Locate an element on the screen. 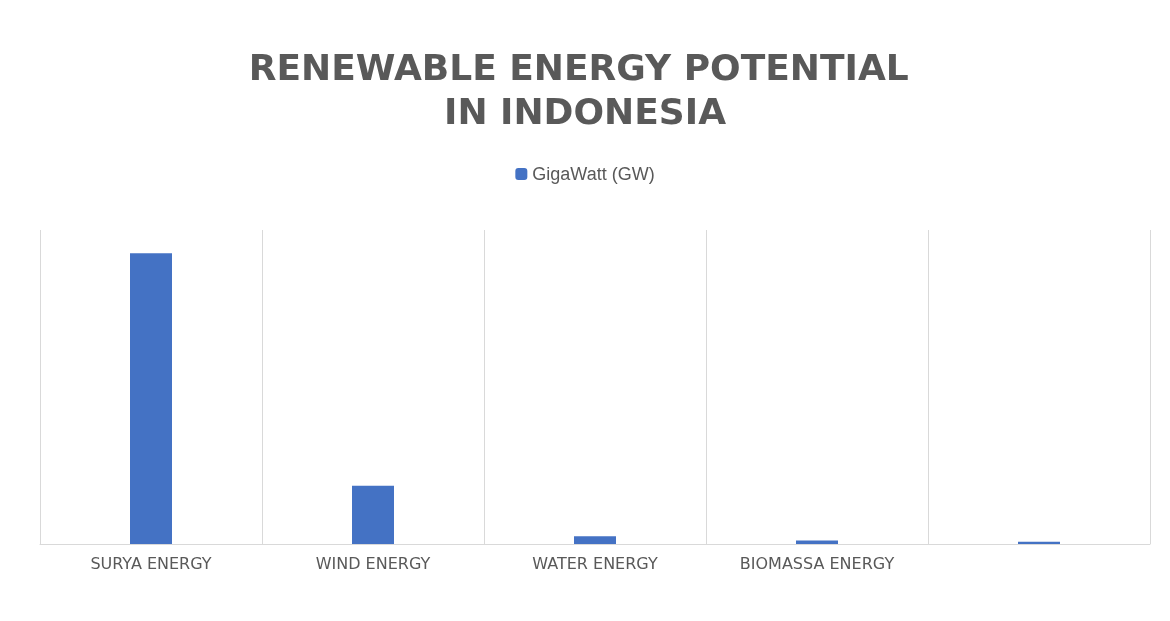 The width and height of the screenshot is (1170, 621). x-tick-label: WIND ENERGY is located at coordinates (373, 563).